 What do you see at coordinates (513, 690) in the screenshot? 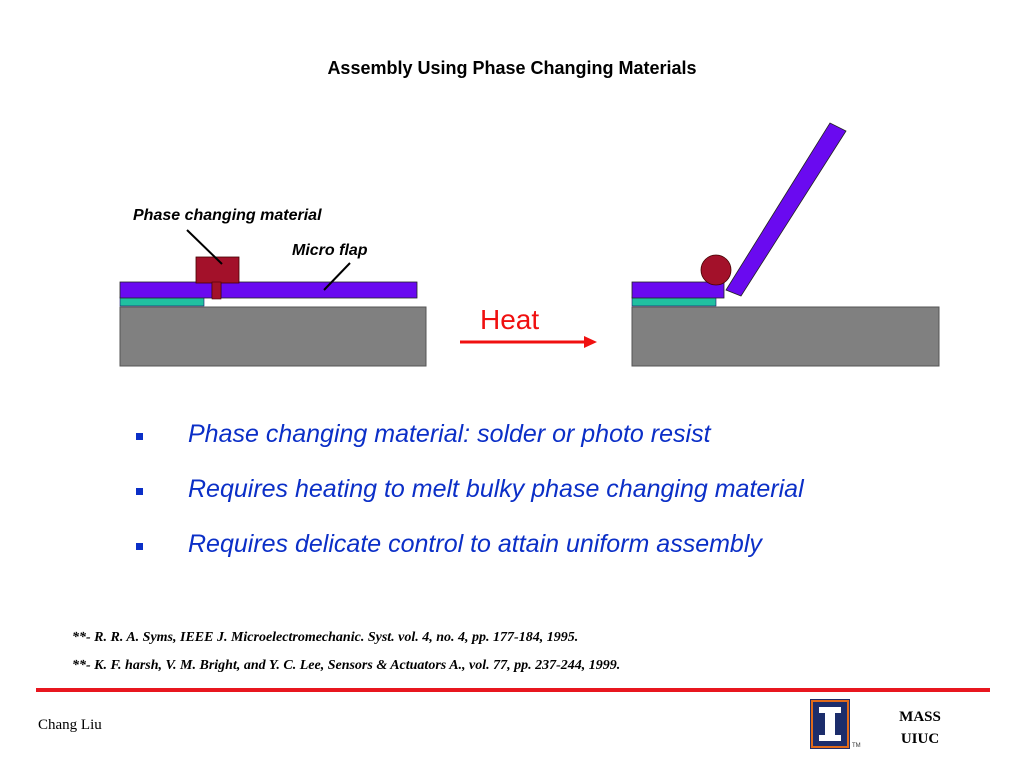
I see `footer-divider` at bounding box center [513, 690].